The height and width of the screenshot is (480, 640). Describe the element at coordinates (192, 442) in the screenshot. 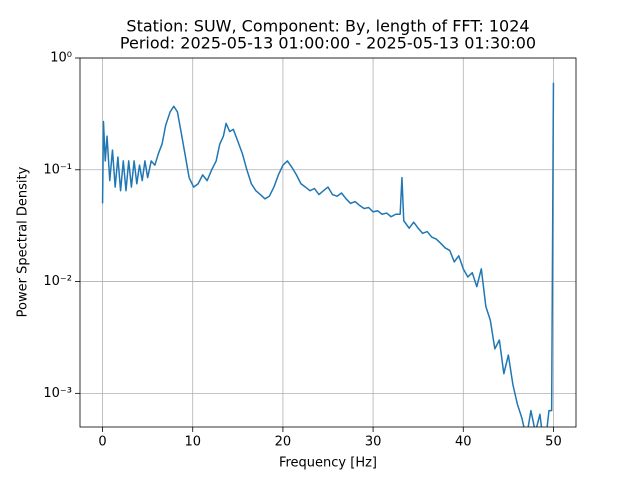

I see `x-tick-label: 10` at that location.